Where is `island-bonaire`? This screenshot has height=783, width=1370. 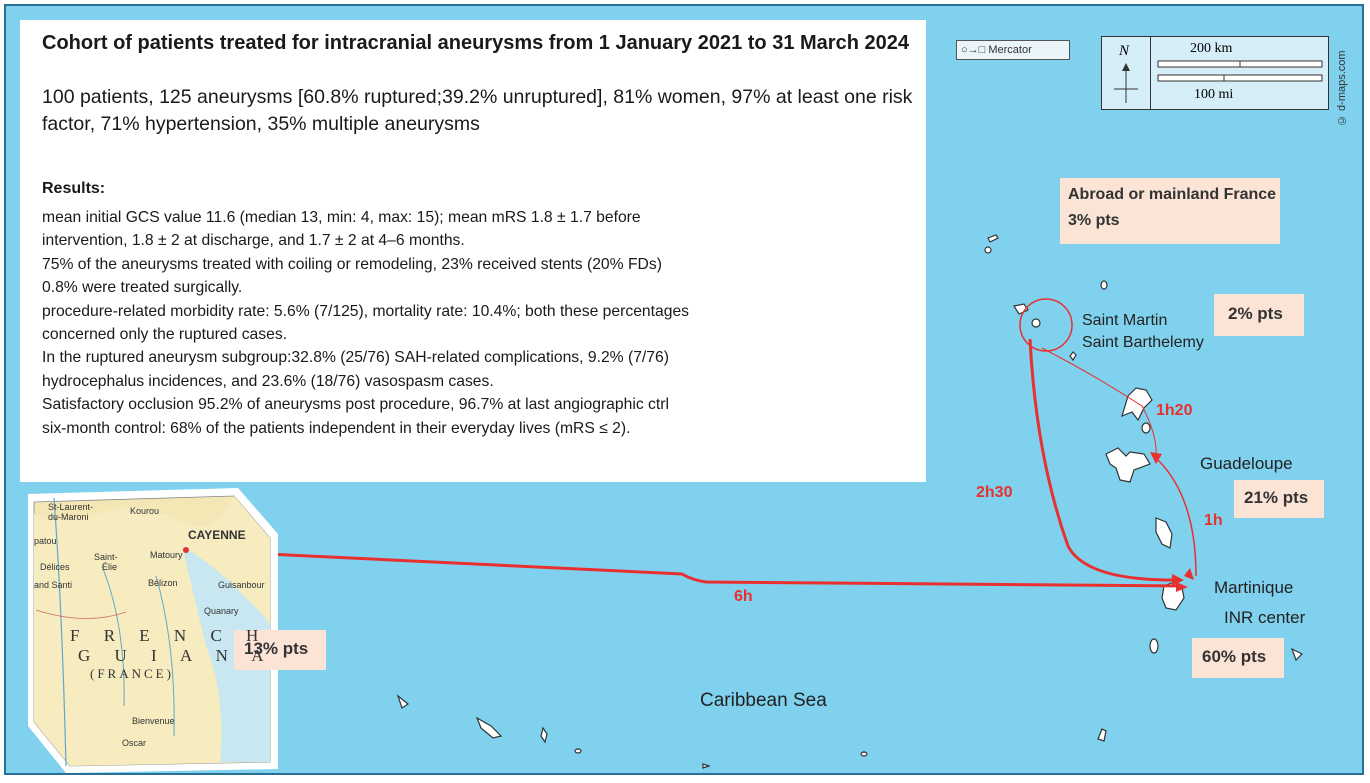
island-bonaire is located at coordinates (544, 735).